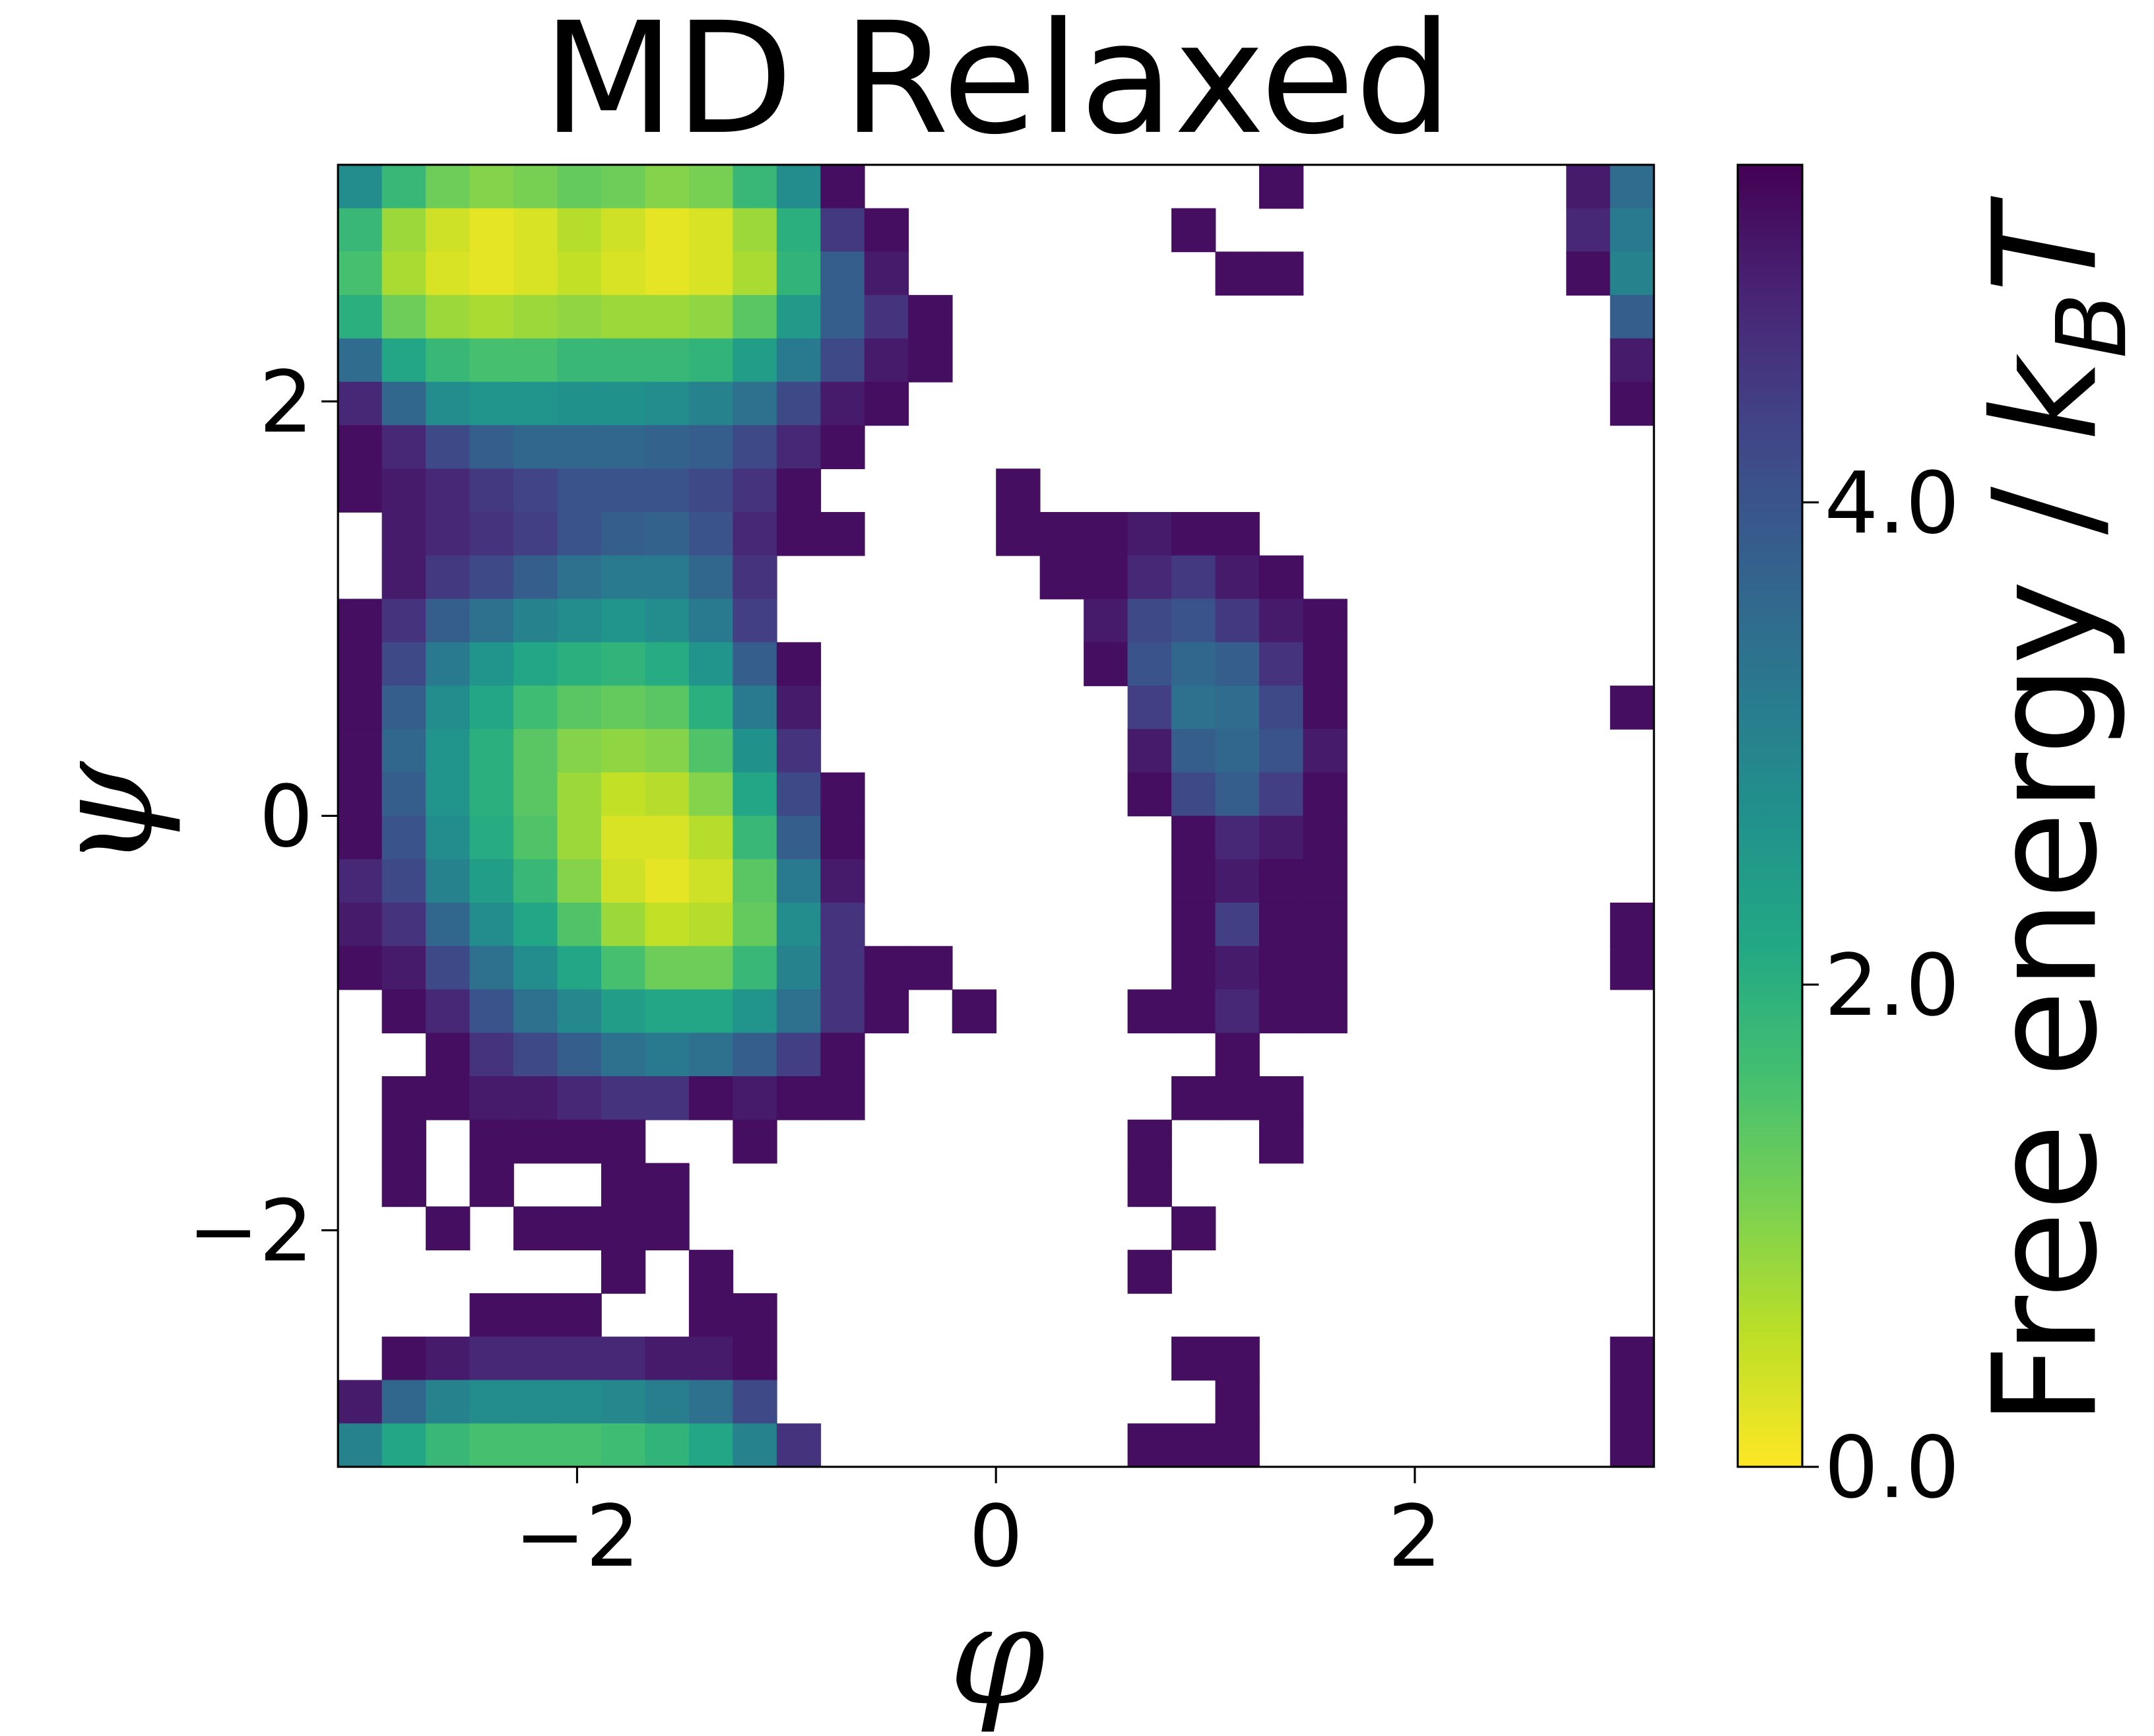 Image resolution: width=2154 pixels, height=1736 pixels. What do you see at coordinates (997, 84) in the screenshot?
I see `chart-title: MD Relaxed` at bounding box center [997, 84].